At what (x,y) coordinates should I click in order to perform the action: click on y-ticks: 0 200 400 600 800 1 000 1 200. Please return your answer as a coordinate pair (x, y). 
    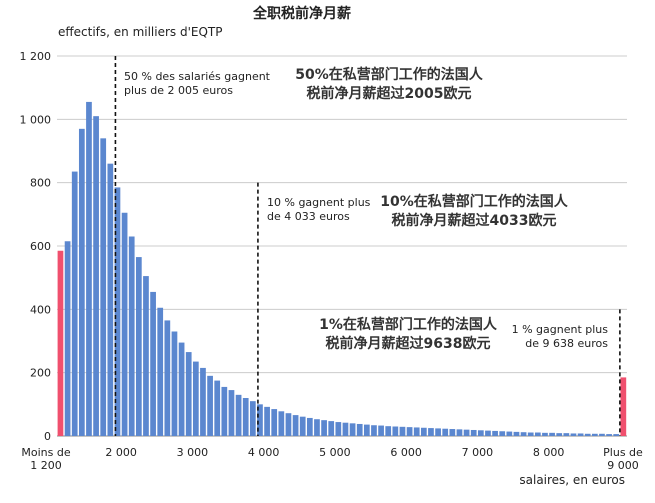
    Looking at the image, I should click on (36, 246).